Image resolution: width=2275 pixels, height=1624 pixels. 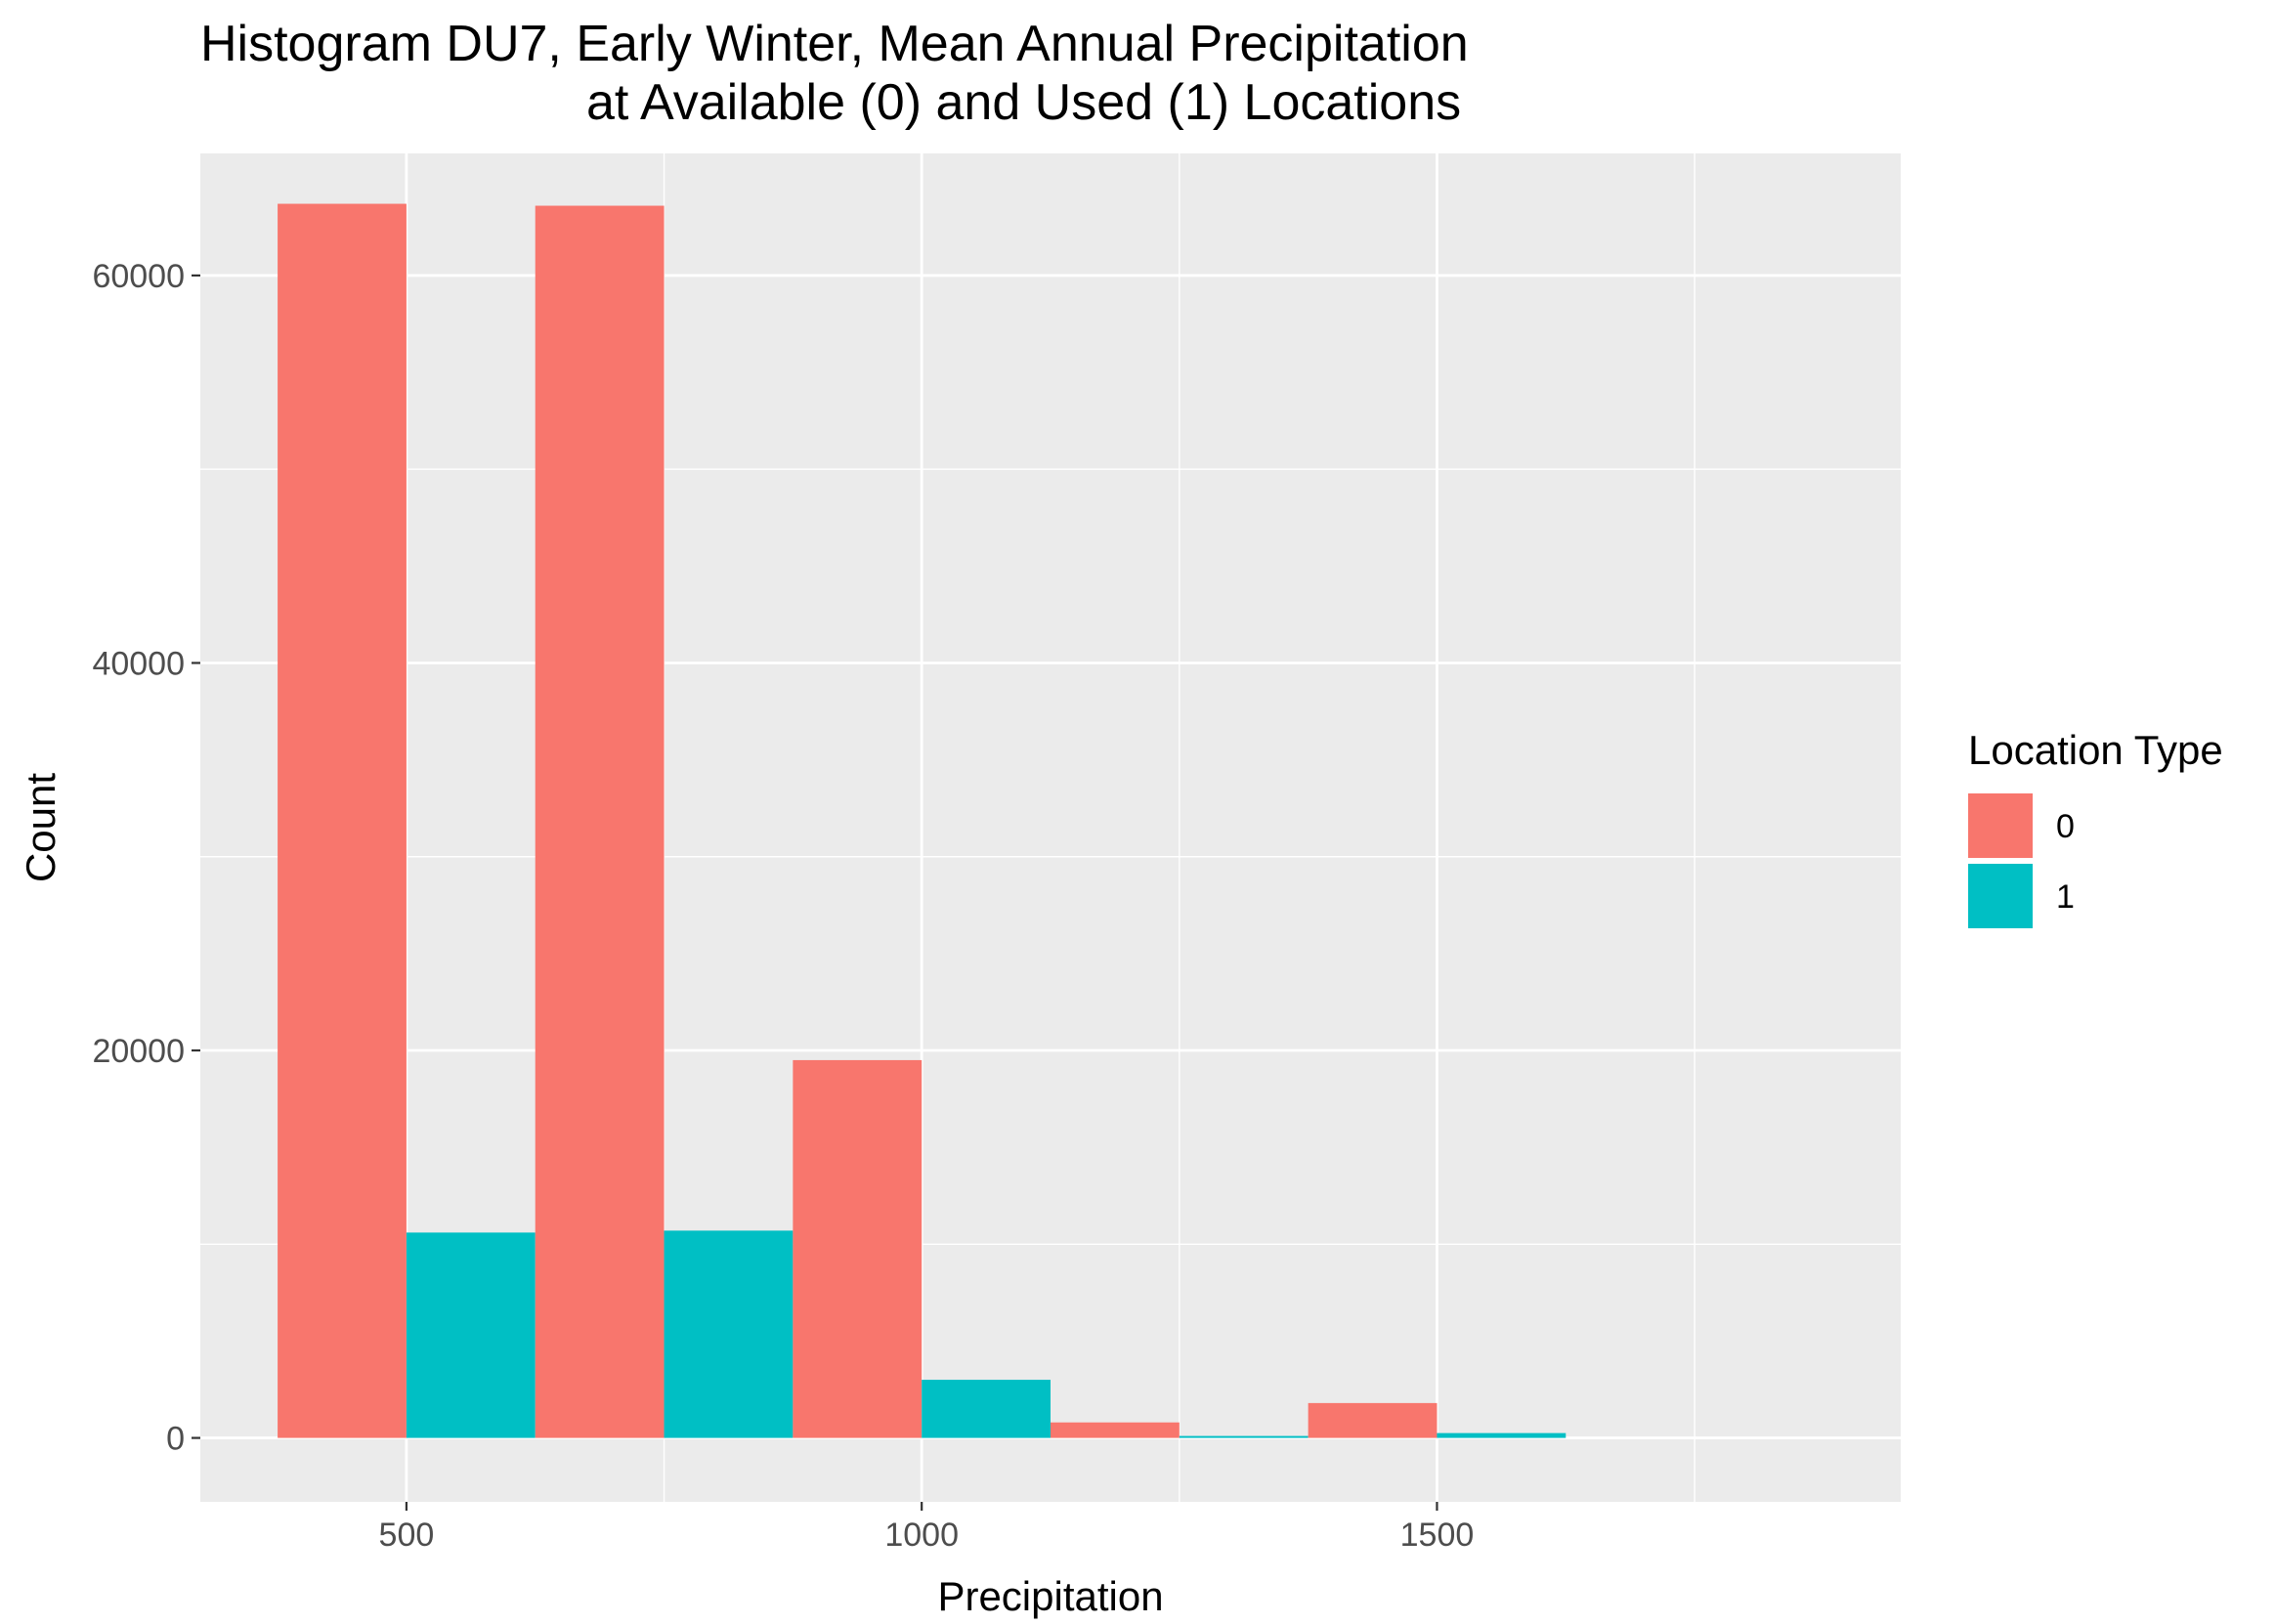 What do you see at coordinates (2065, 897) in the screenshot?
I see `legend-label-1: 1` at bounding box center [2065, 897].